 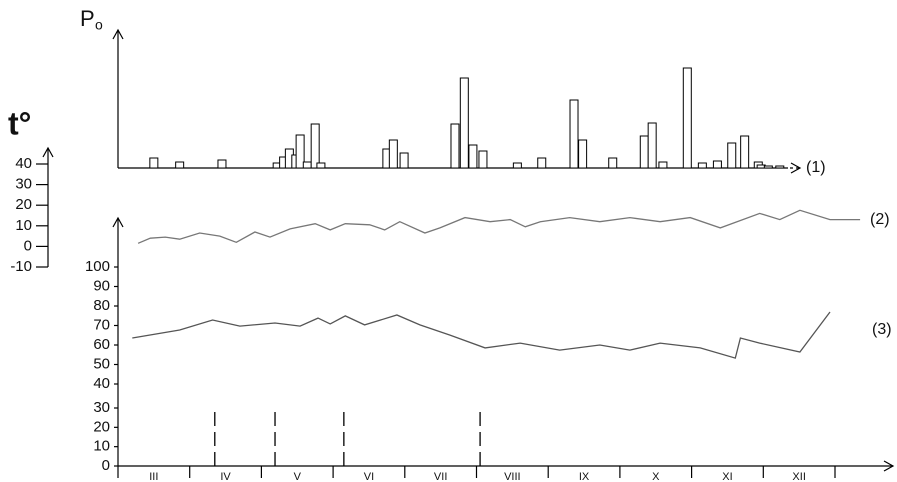 I want to click on y-tick-label: 90, so click(x=101, y=285).